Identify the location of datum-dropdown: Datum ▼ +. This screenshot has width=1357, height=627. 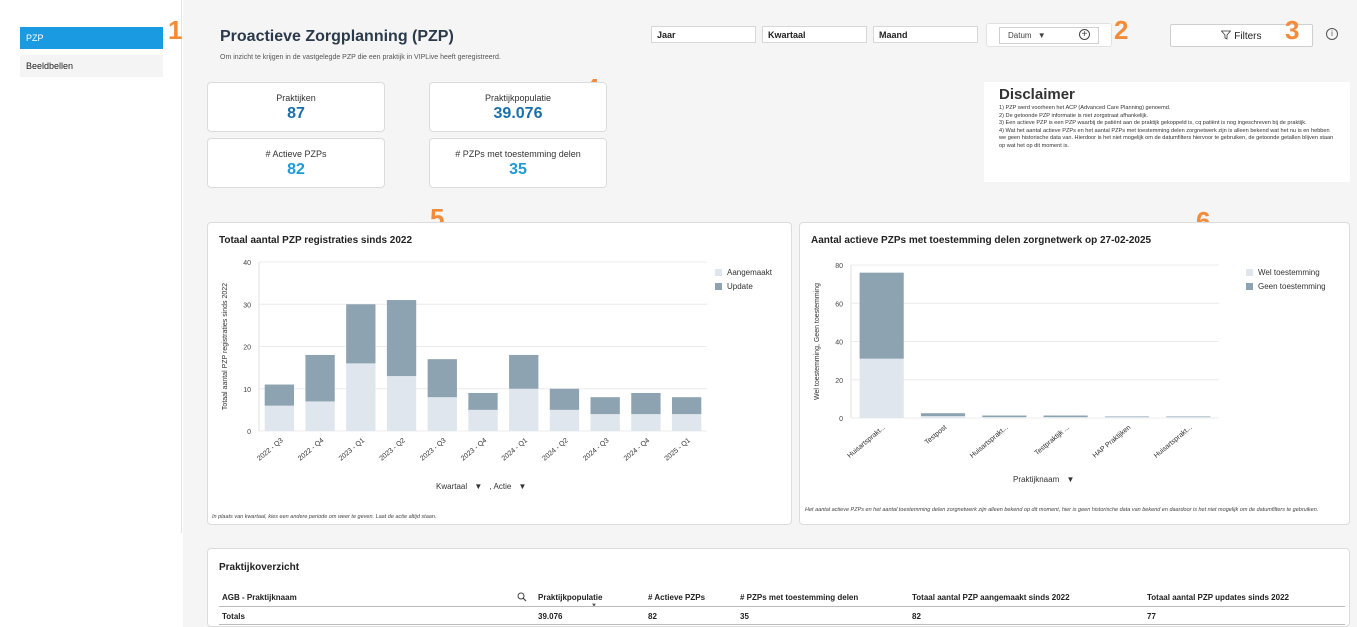
(1049, 35).